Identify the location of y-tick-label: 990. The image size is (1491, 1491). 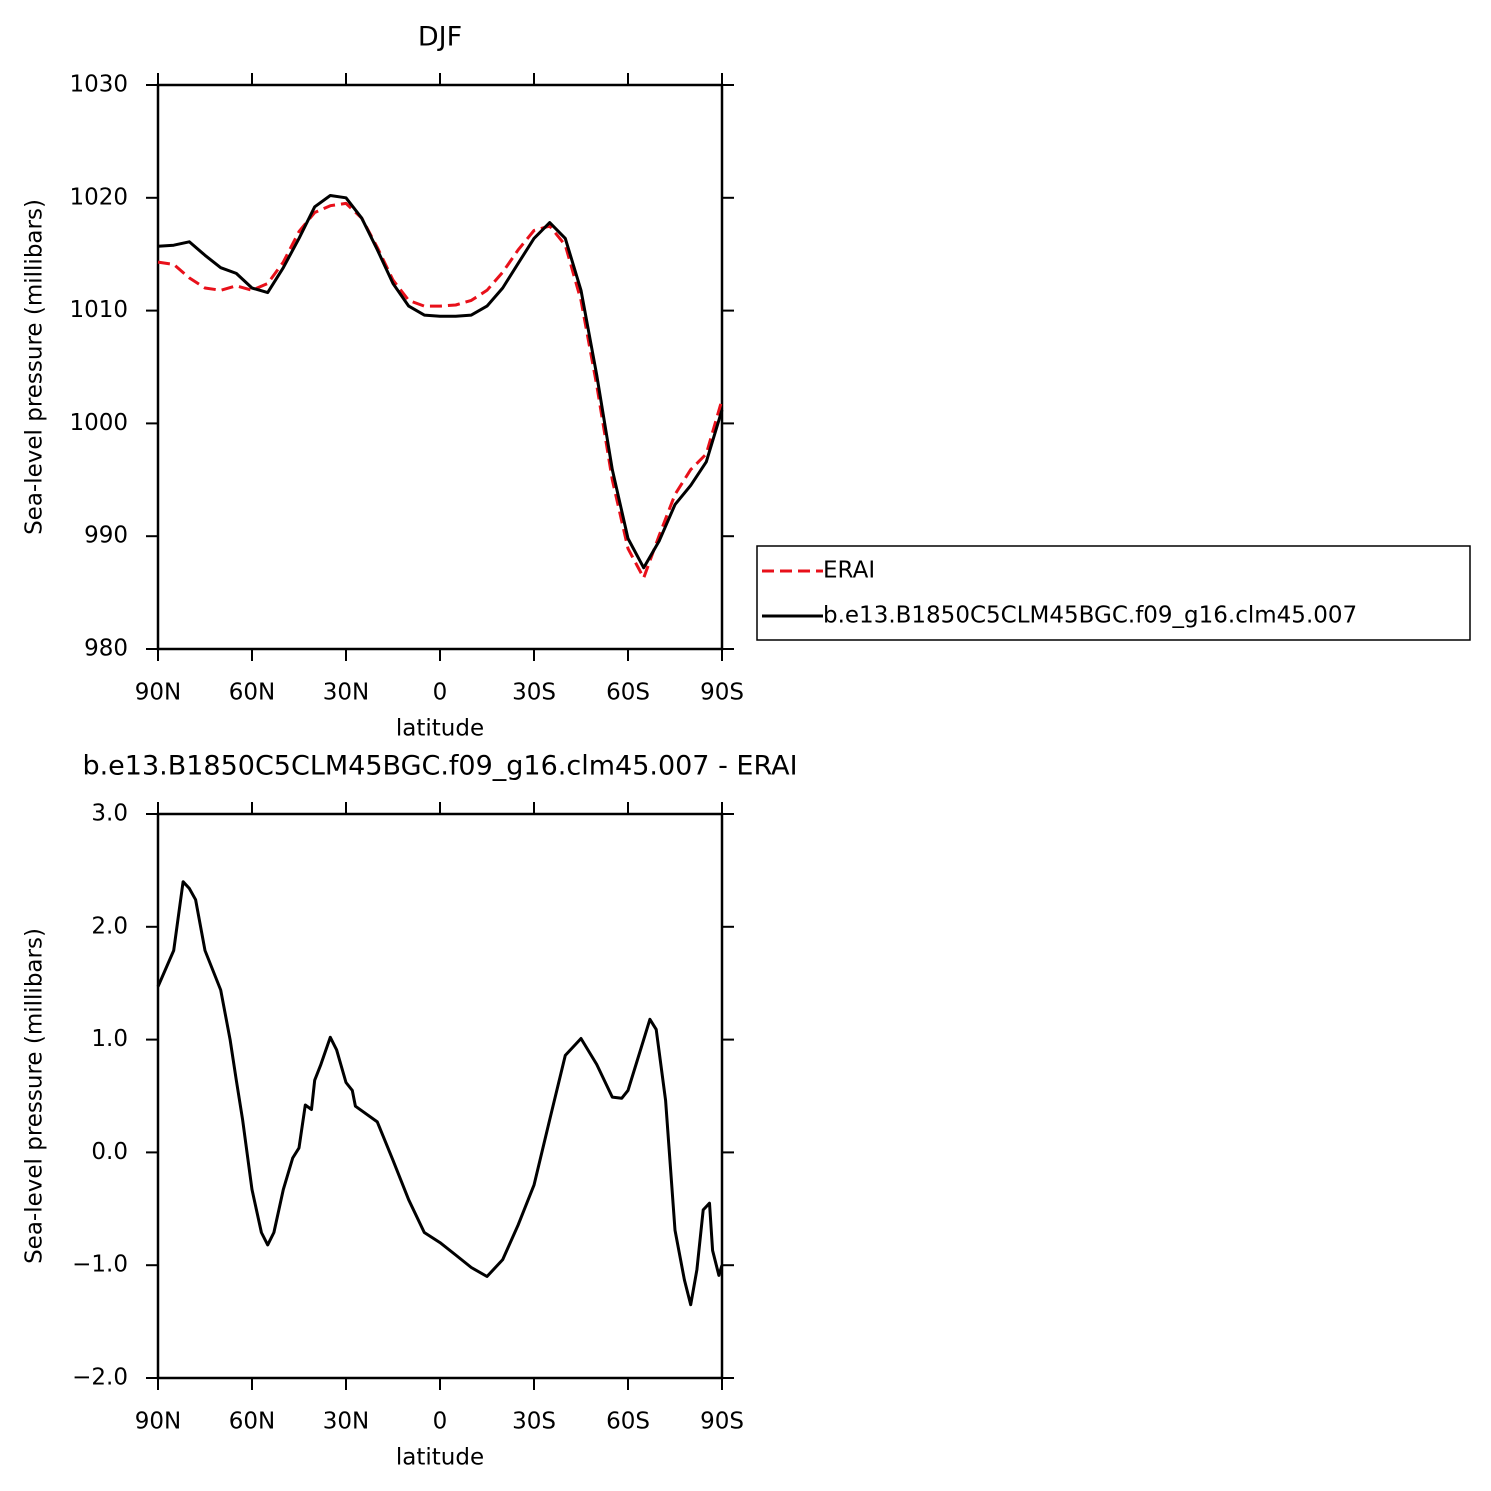
(106, 536).